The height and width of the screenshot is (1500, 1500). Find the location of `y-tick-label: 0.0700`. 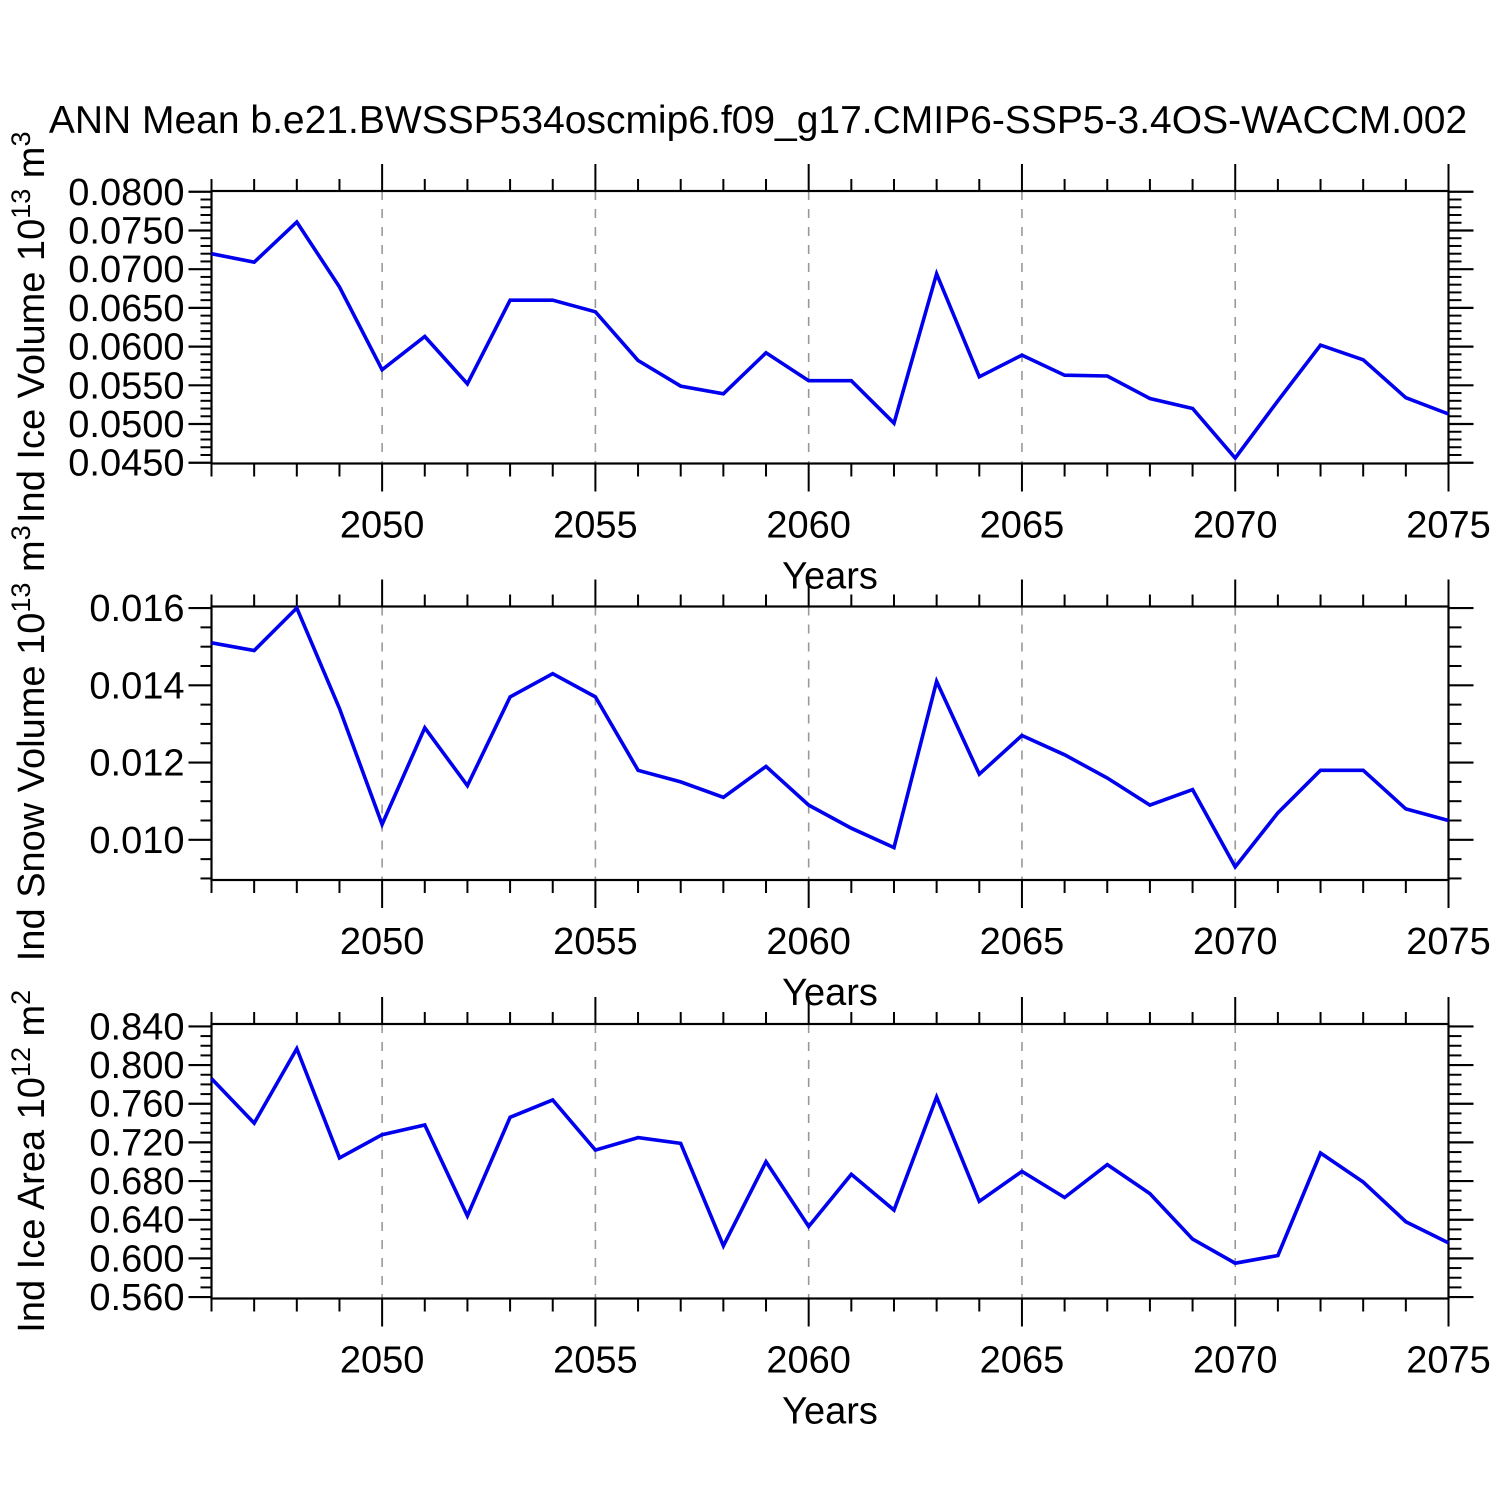

y-tick-label: 0.0700 is located at coordinates (126, 270).